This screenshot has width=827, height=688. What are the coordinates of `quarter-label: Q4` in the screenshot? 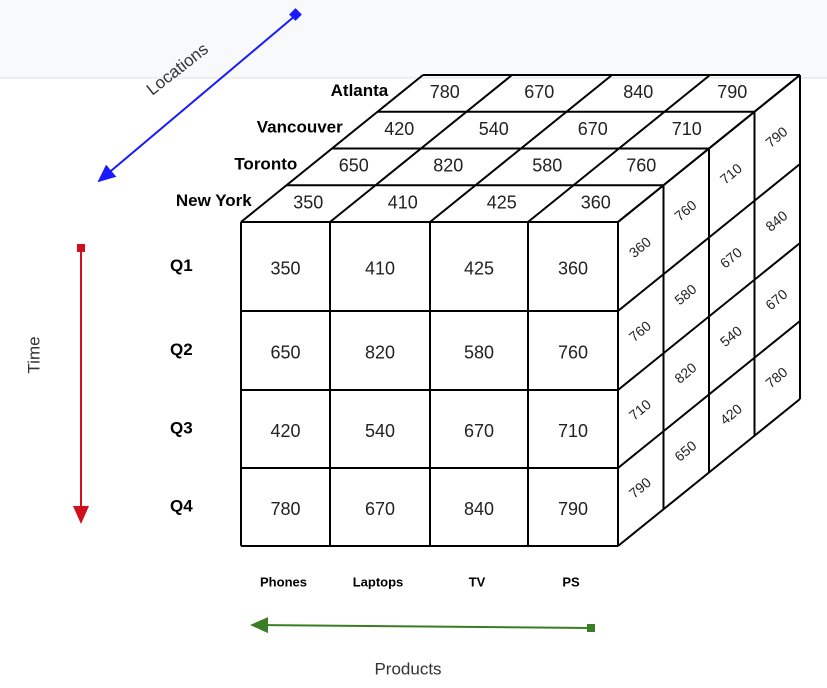 It's located at (181, 505).